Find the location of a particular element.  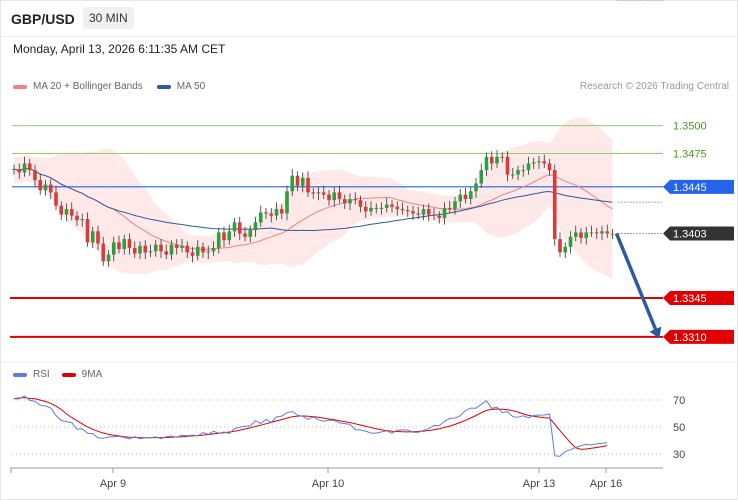

level-badge-1.3403 is located at coordinates (698, 233).